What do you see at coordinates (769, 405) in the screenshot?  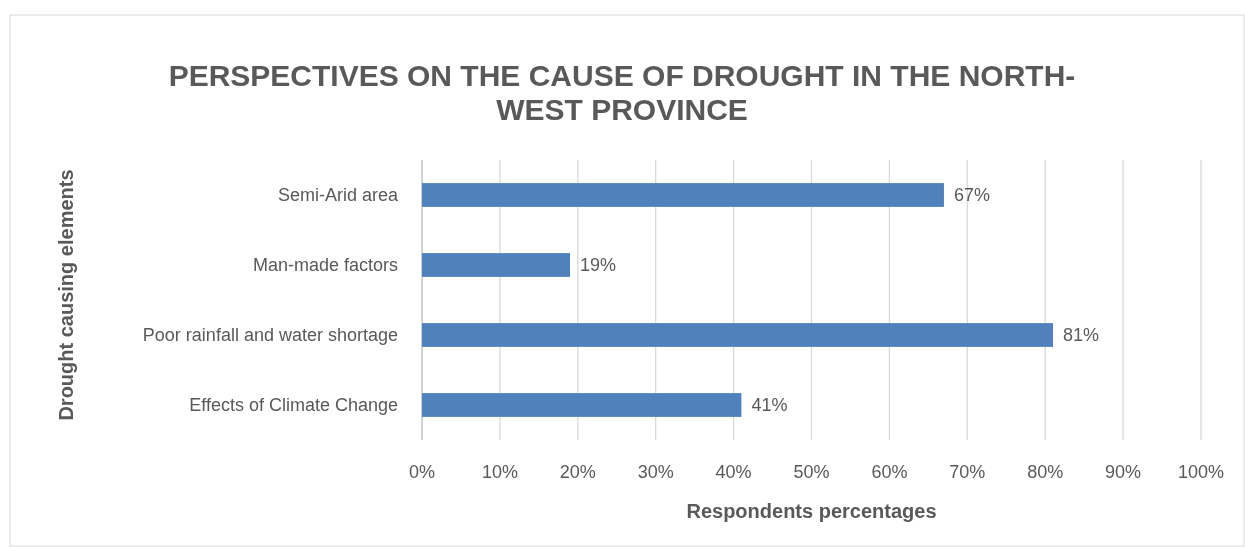 I see `data-label: 41%` at bounding box center [769, 405].